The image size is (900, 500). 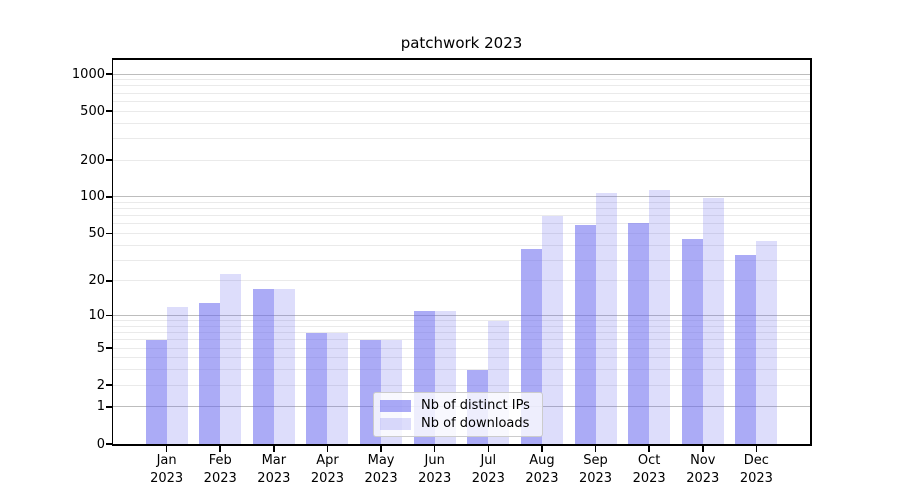 I want to click on legend-label-downloads: Nb of downloads, so click(x=475, y=423).